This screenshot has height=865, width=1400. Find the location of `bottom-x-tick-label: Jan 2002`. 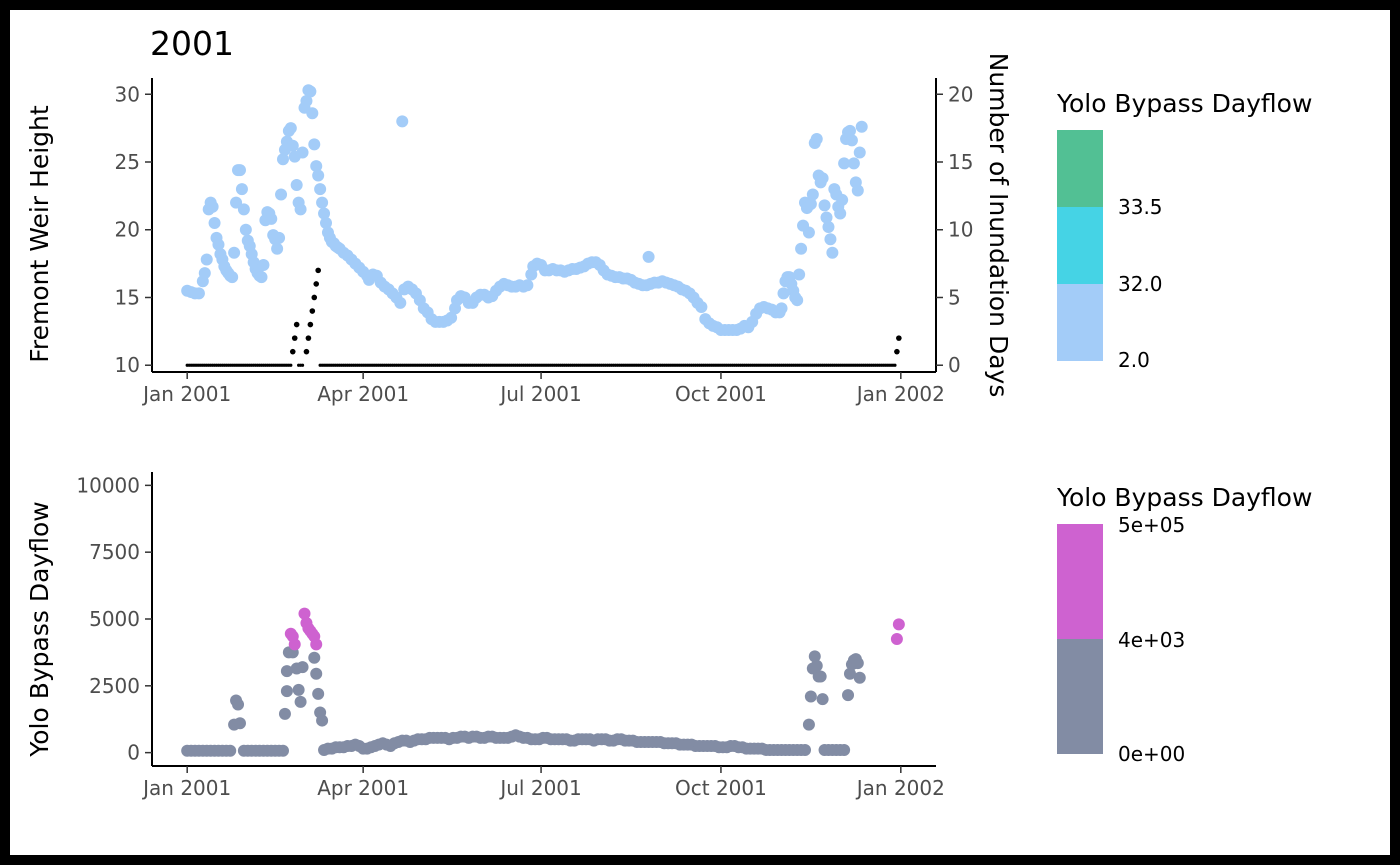

bottom-x-tick-label: Jan 2002 is located at coordinates (900, 788).